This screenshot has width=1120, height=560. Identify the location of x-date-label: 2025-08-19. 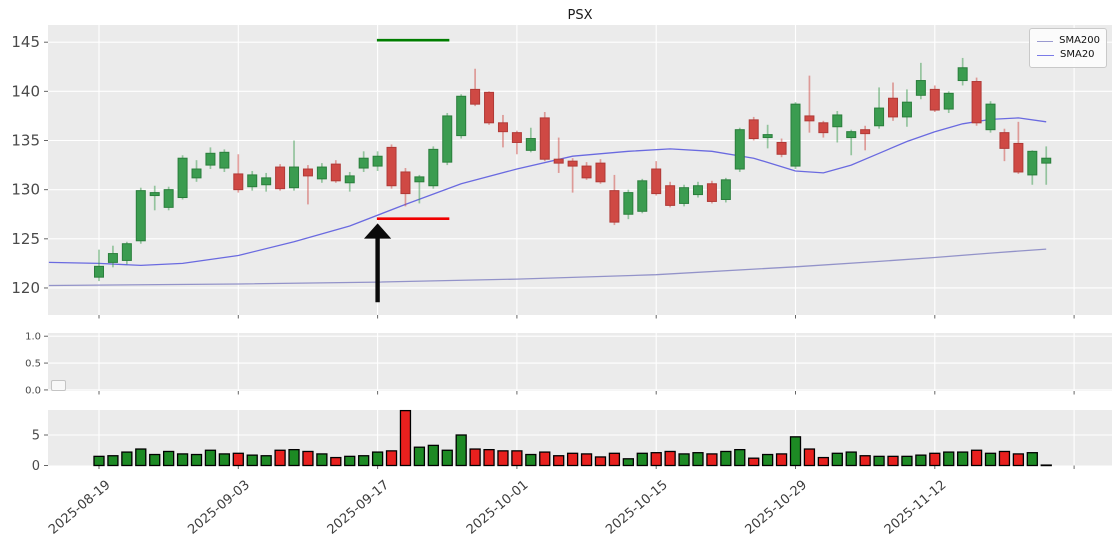
(80, 508).